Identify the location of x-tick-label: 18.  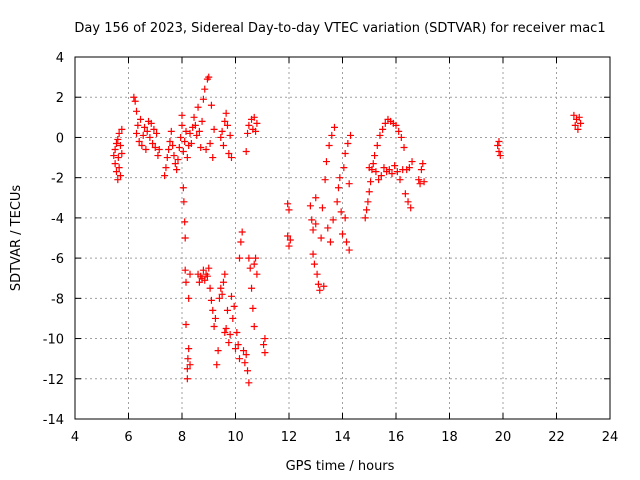
(449, 437).